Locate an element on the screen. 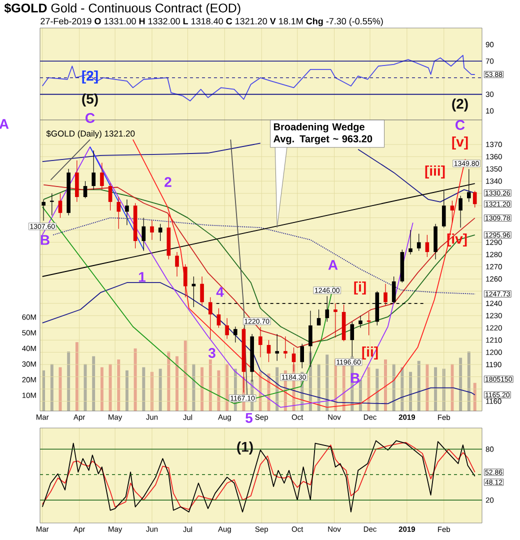  annotation: [v] is located at coordinates (460, 143).